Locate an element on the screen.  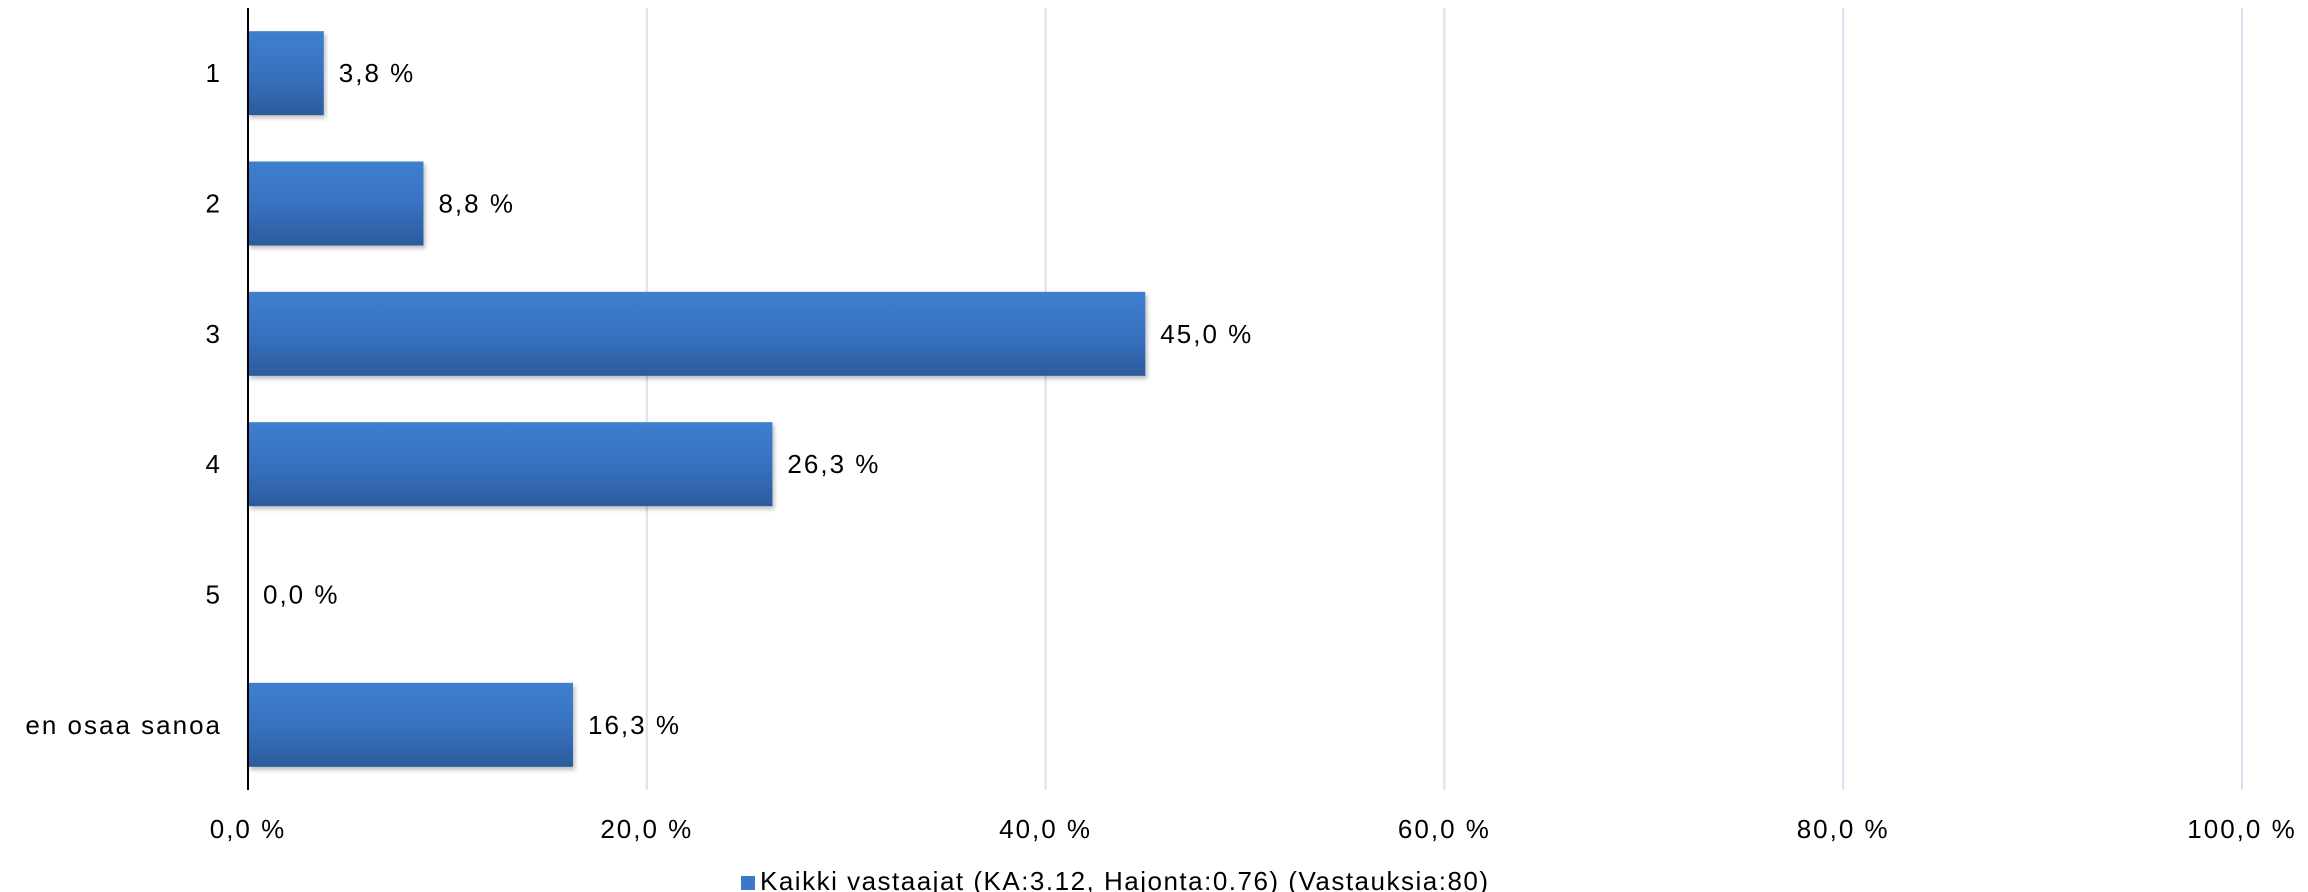
category-label: 1 is located at coordinates (214, 73).